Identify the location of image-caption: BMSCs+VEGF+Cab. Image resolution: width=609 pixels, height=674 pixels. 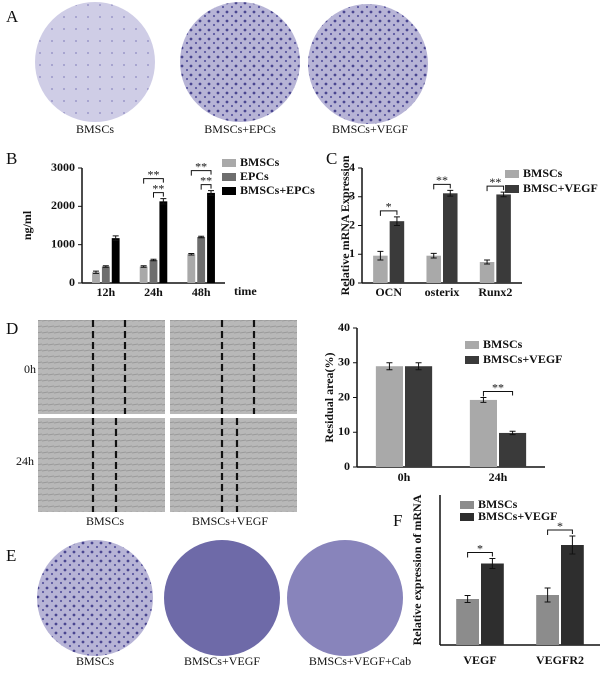
(360, 661).